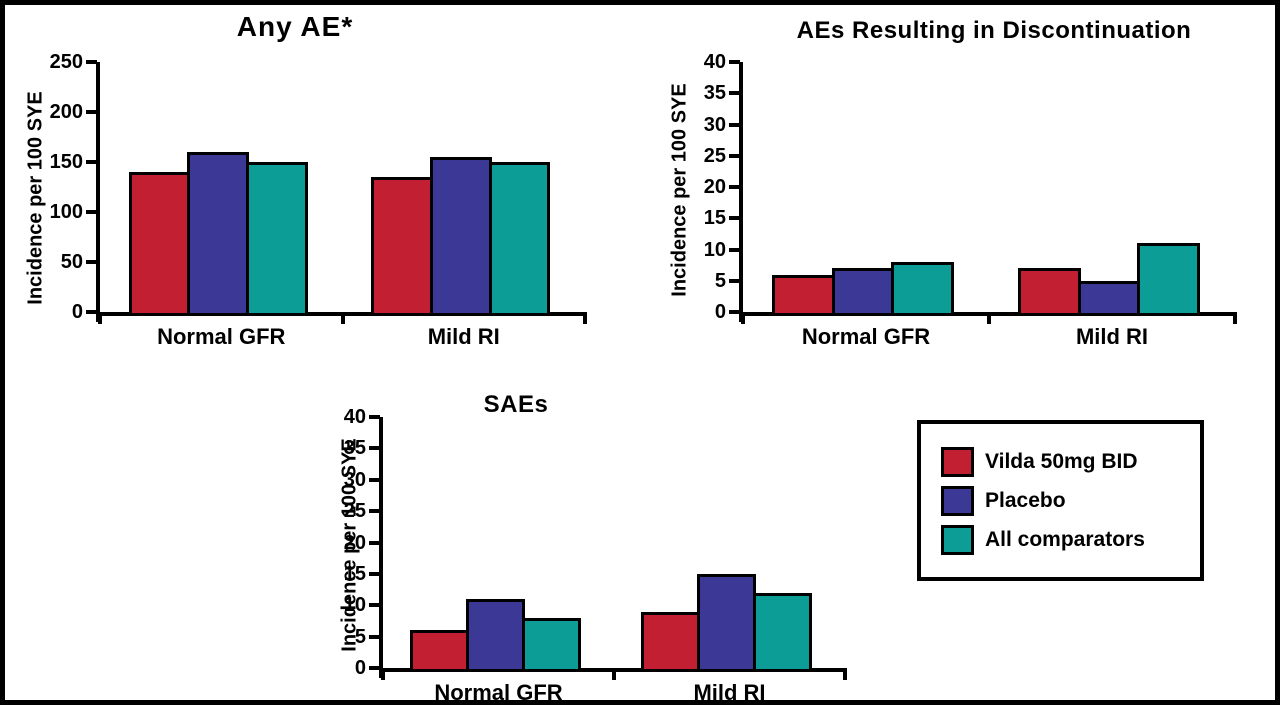 The width and height of the screenshot is (1280, 705). Describe the element at coordinates (714, 187) in the screenshot. I see `y-tick-label: 20` at that location.